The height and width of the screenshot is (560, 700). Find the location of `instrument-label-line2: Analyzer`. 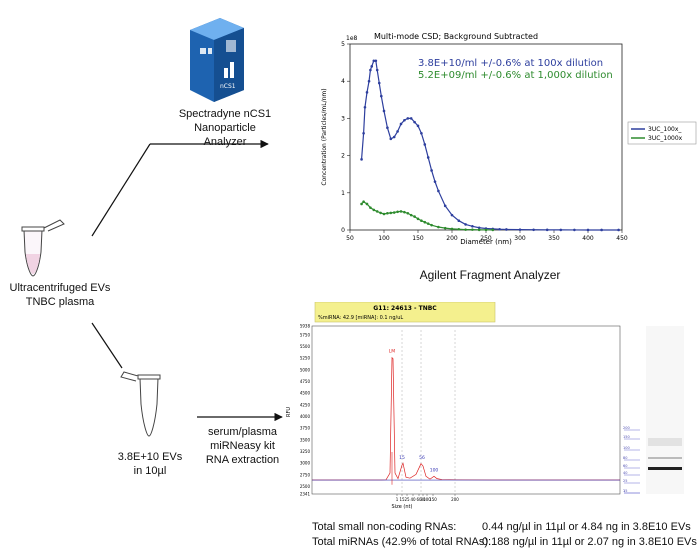

instrument-label-line2: Analyzer is located at coordinates (225, 142).